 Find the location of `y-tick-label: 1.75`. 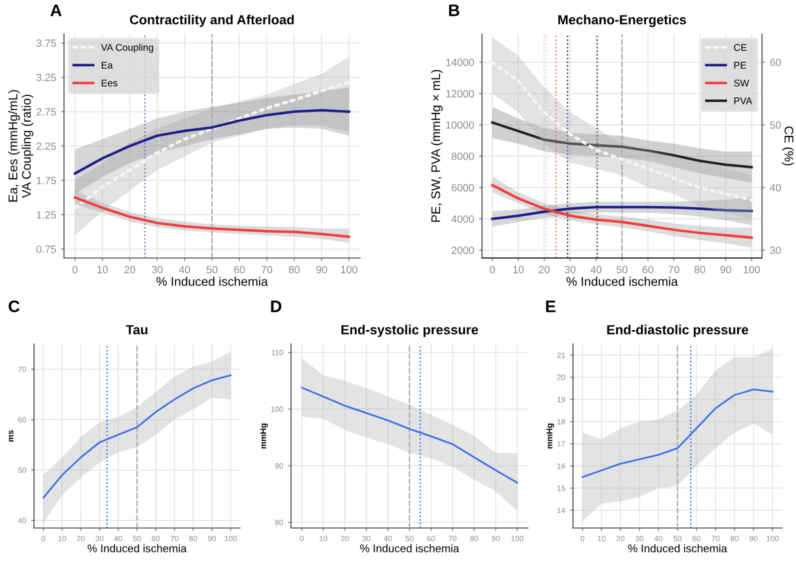

y-tick-label: 1.75 is located at coordinates (46, 180).